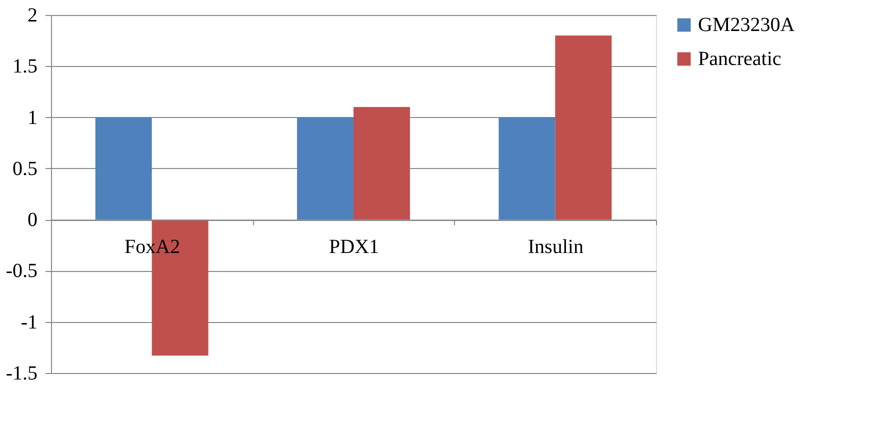 The image size is (891, 422). Describe the element at coordinates (556, 247) in the screenshot. I see `x-tick-label: Insulin` at that location.